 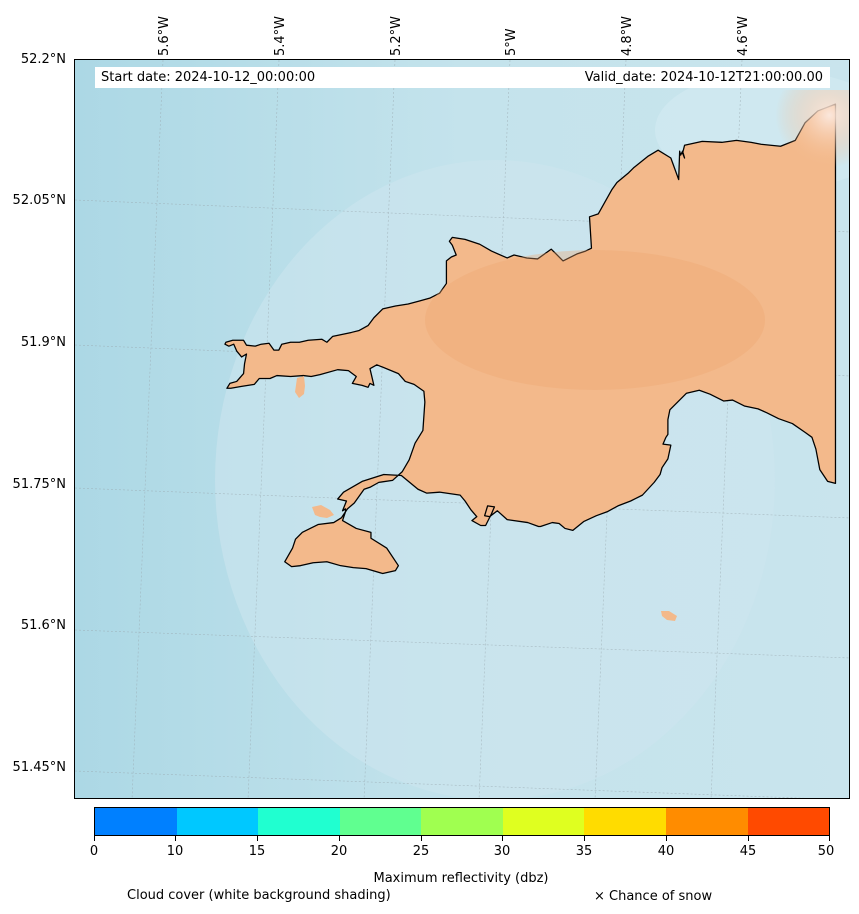 I want to click on colorbar-tick-label: 10, so click(x=175, y=851).